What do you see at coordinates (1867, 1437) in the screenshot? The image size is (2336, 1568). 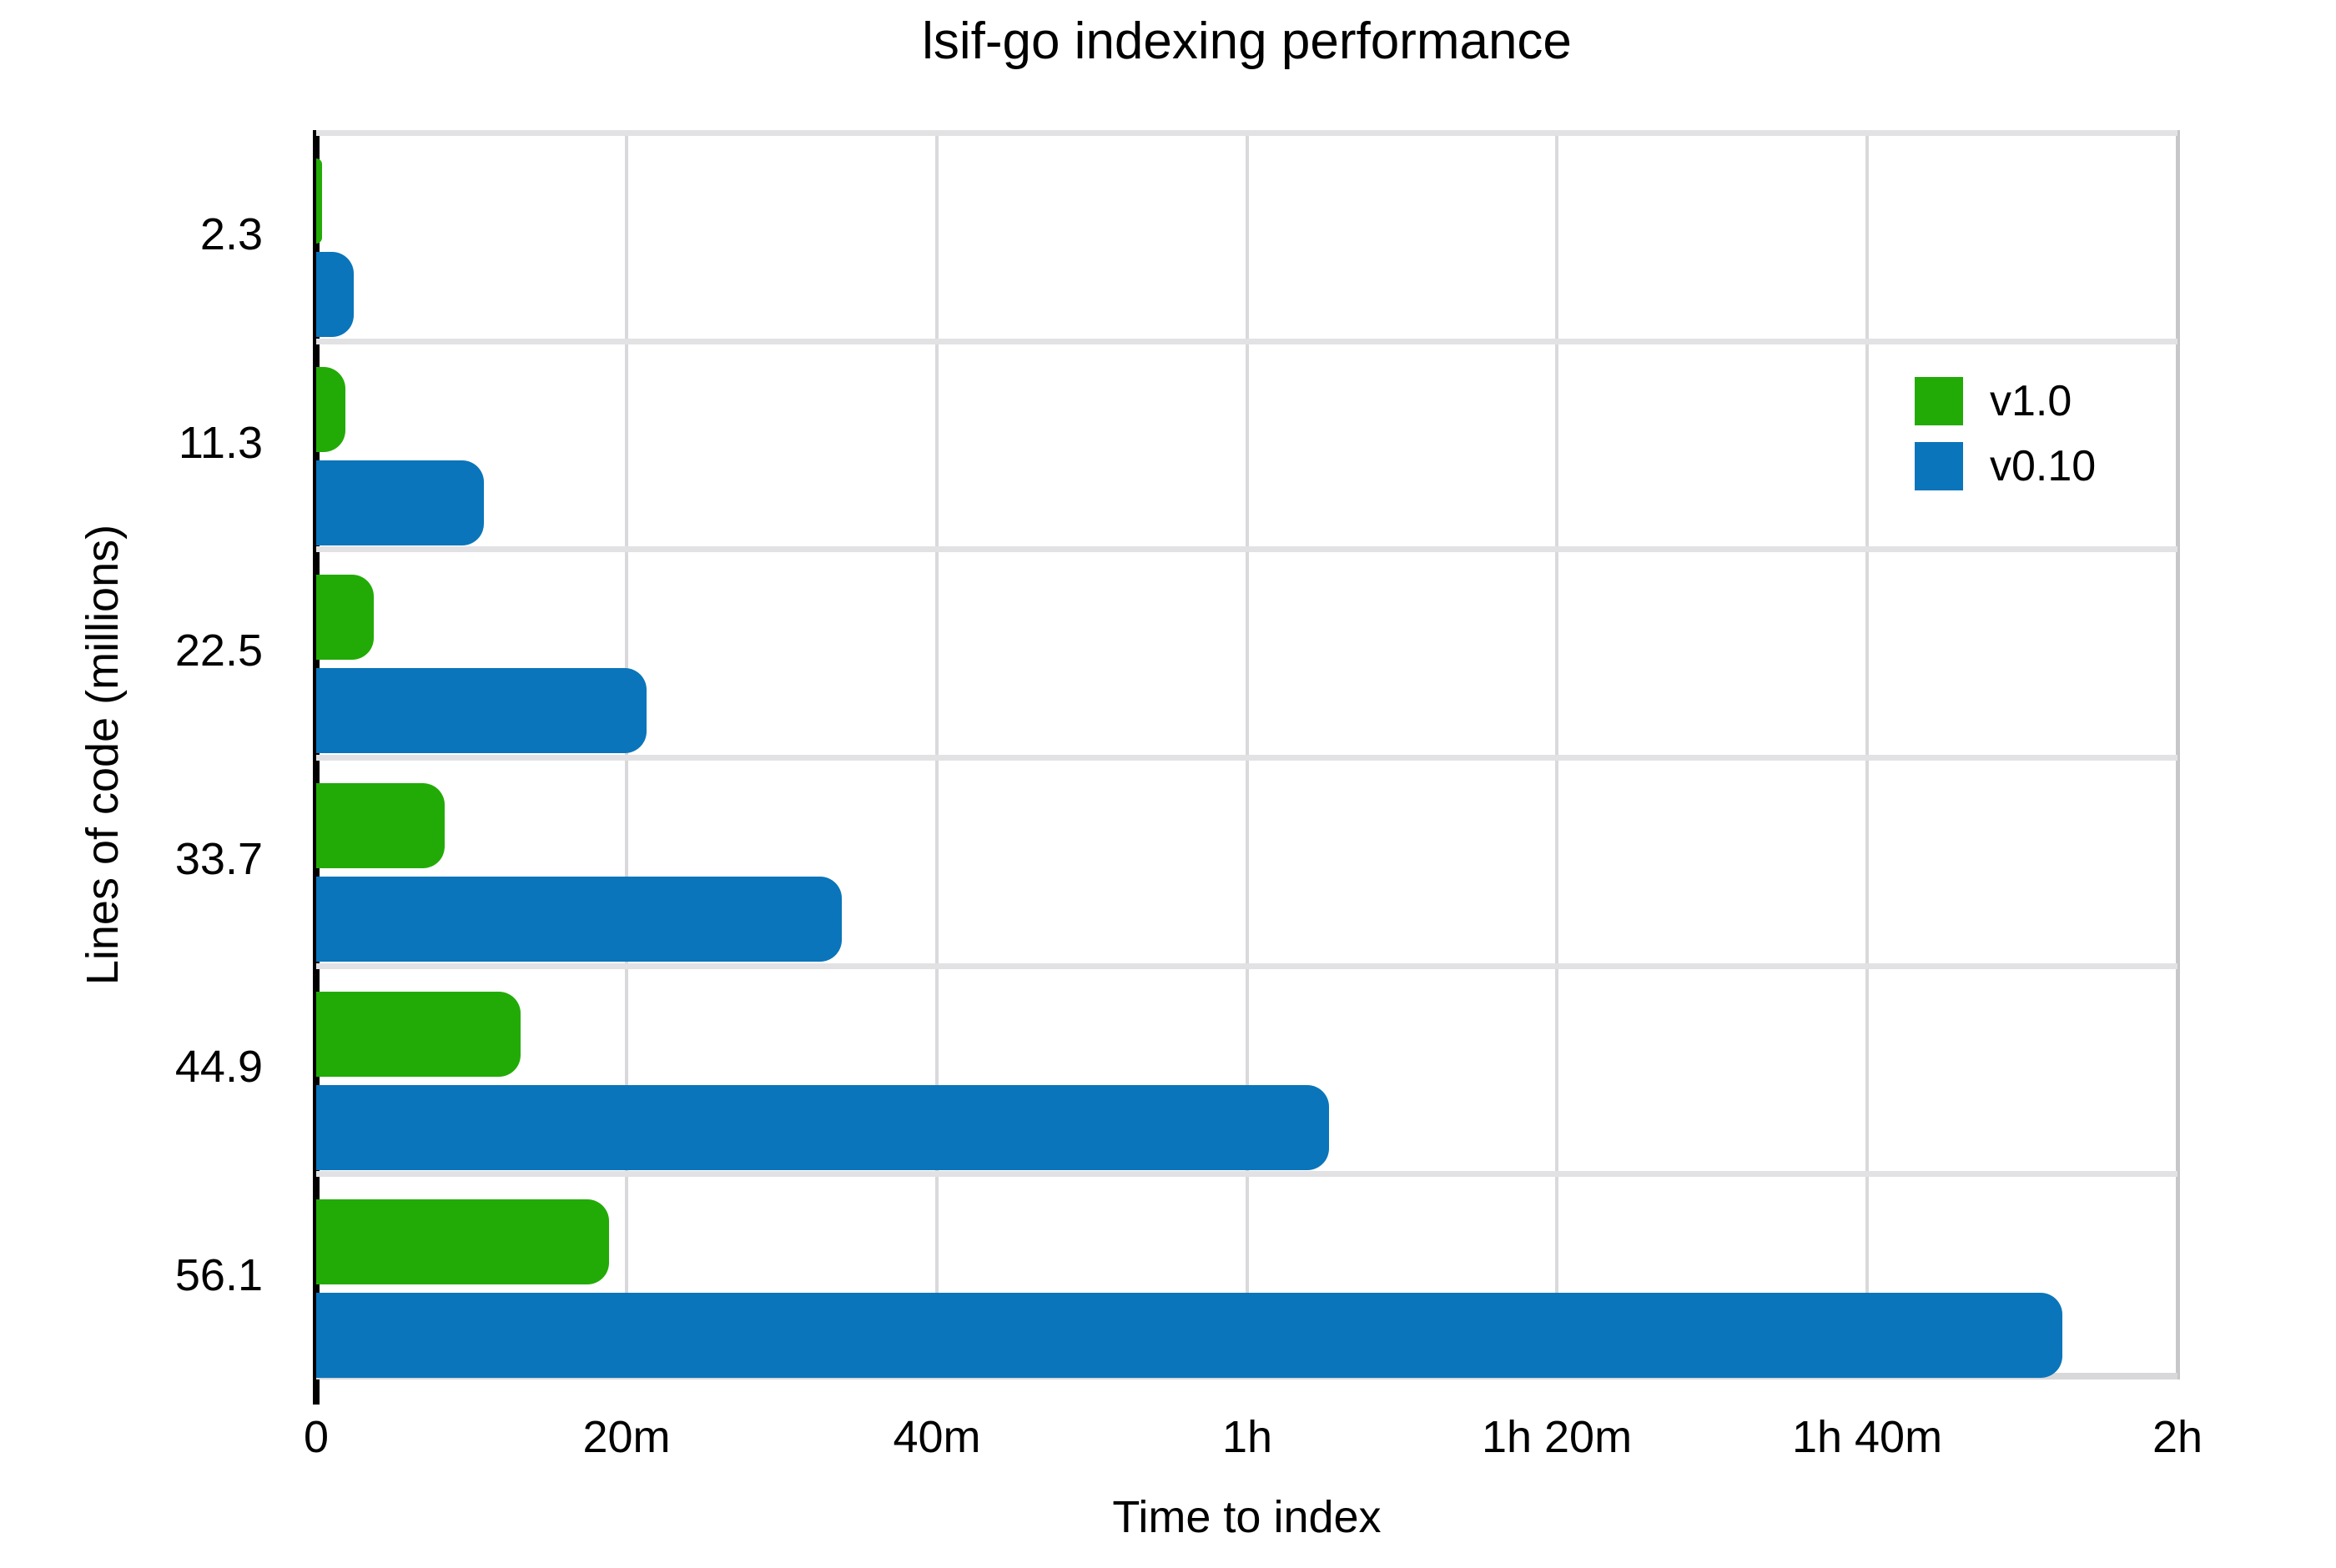 I see `x-tick-label: 1h 40m` at bounding box center [1867, 1437].